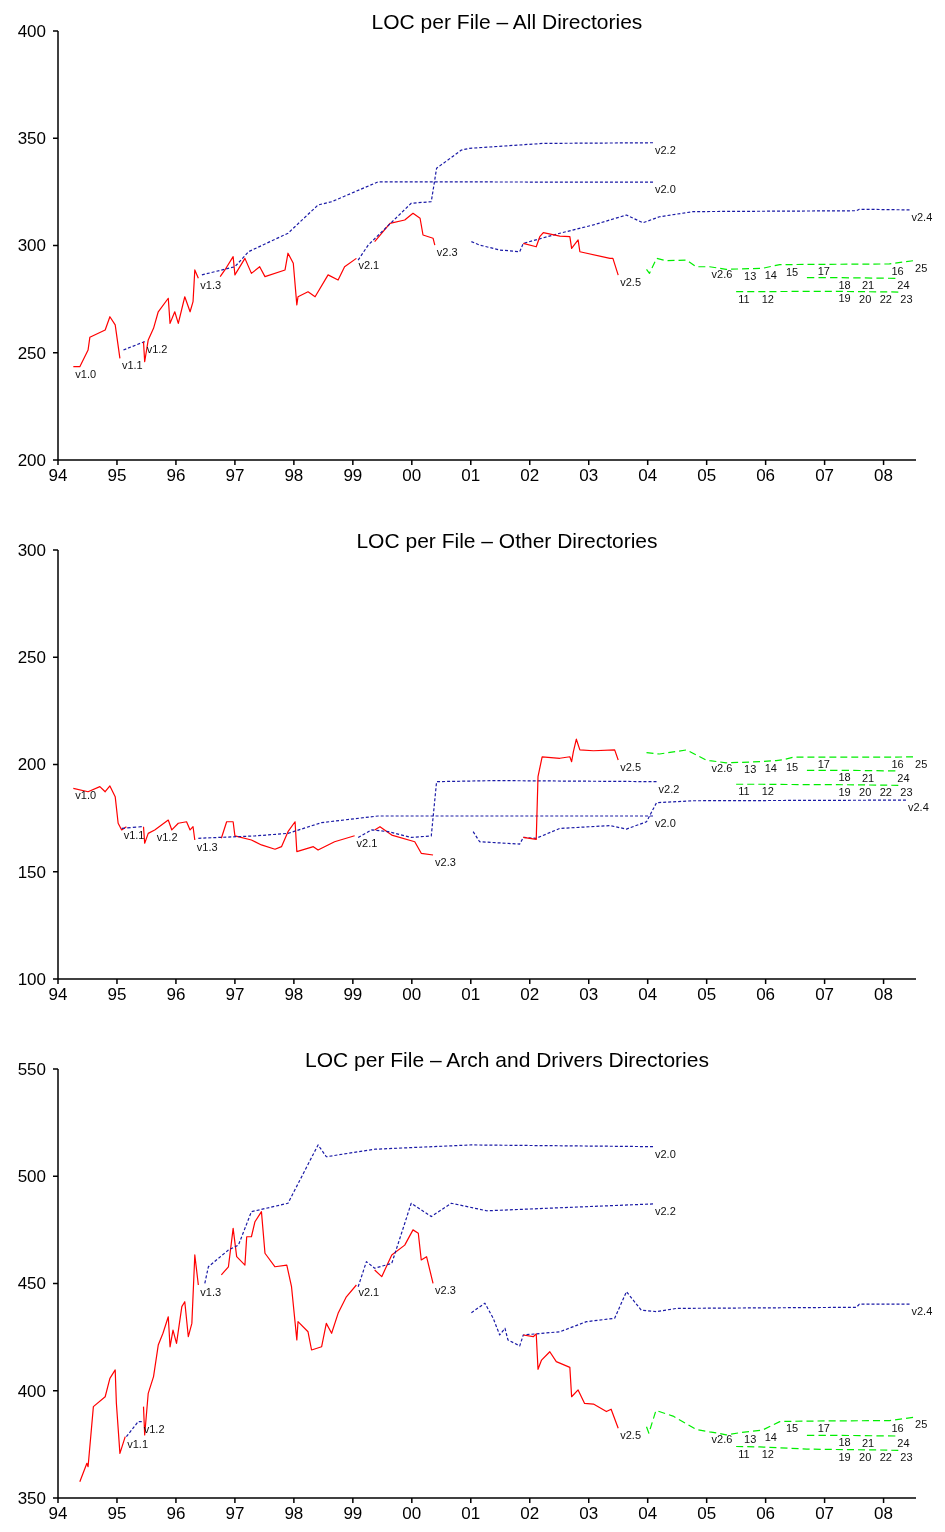 The width and height of the screenshot is (945, 1532). Describe the element at coordinates (884, 475) in the screenshot. I see `x-tick-label: 08` at that location.